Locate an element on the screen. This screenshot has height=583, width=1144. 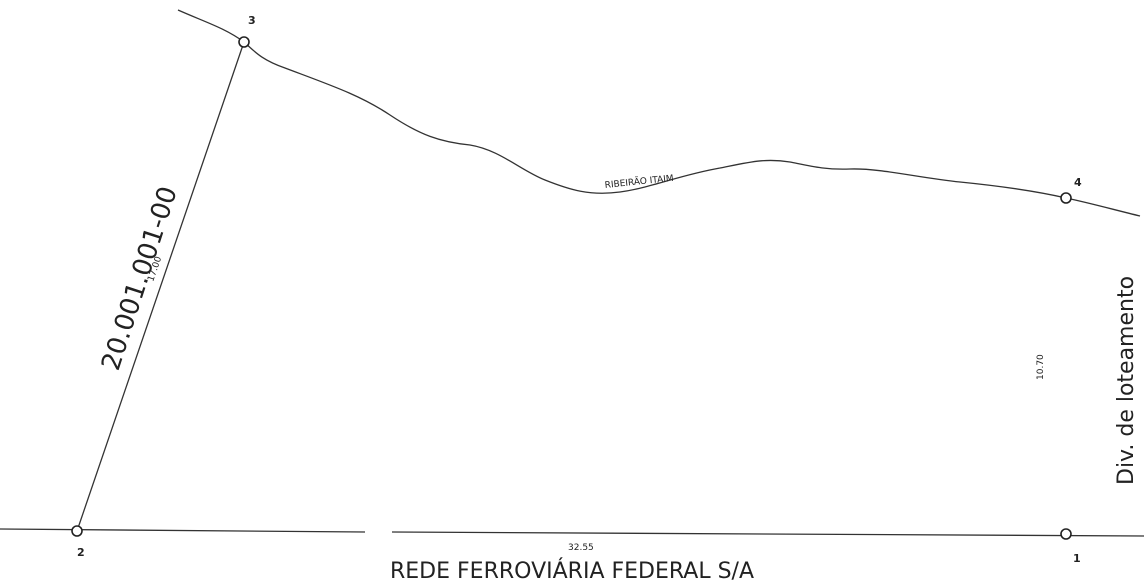
dimension-label: 32.55 is located at coordinates (581, 548).